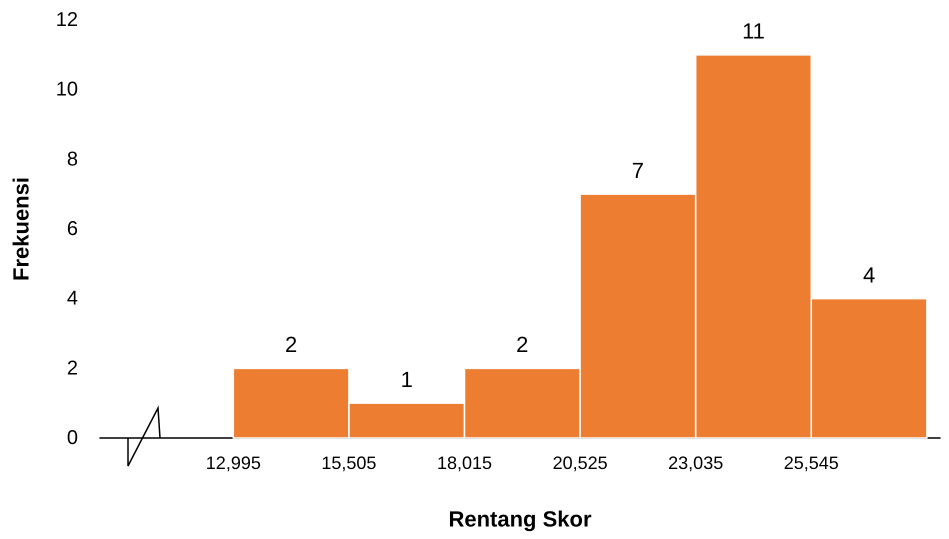  Describe the element at coordinates (811, 463) in the screenshot. I see `x-tick-label: 25,545` at that location.